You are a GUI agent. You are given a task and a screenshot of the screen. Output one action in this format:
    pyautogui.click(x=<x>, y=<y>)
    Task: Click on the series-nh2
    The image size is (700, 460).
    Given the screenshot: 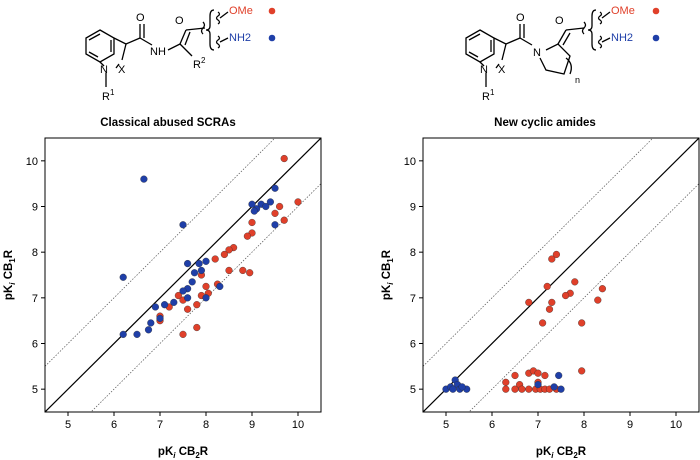 What is the action you would take?
    pyautogui.click(x=503, y=382)
    